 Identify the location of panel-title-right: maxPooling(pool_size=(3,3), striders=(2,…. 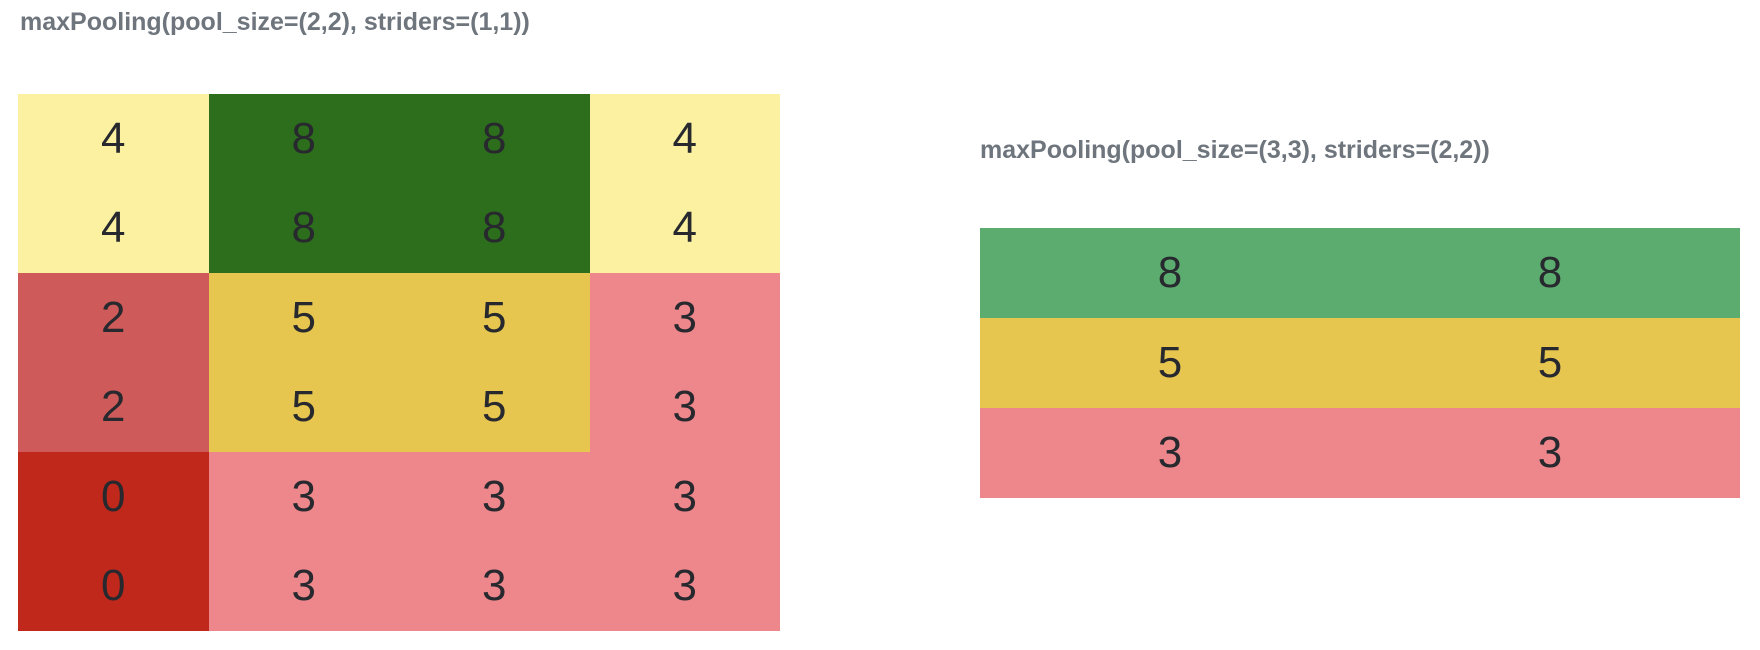
(1235, 150).